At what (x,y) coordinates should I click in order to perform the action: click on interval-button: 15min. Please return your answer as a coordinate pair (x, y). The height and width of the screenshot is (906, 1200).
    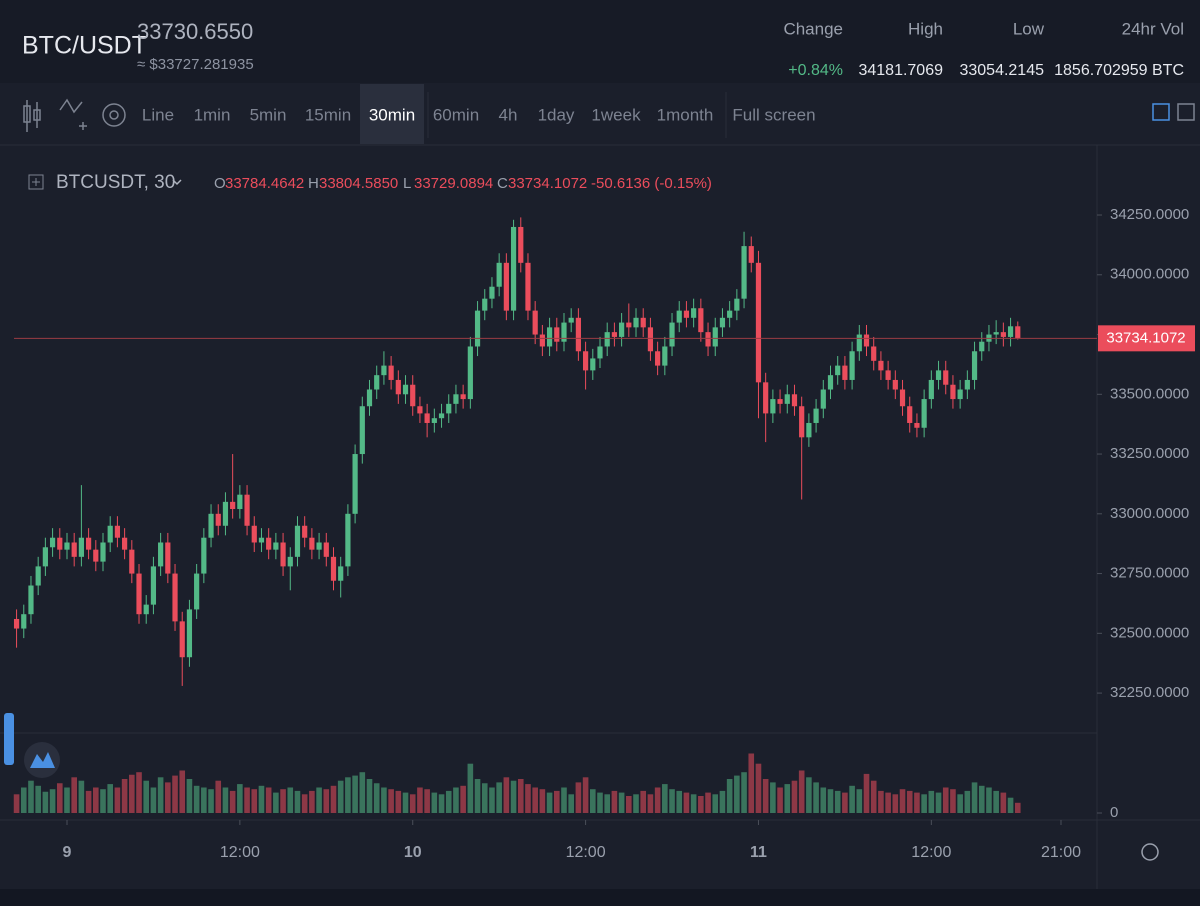
    Looking at the image, I should click on (328, 114).